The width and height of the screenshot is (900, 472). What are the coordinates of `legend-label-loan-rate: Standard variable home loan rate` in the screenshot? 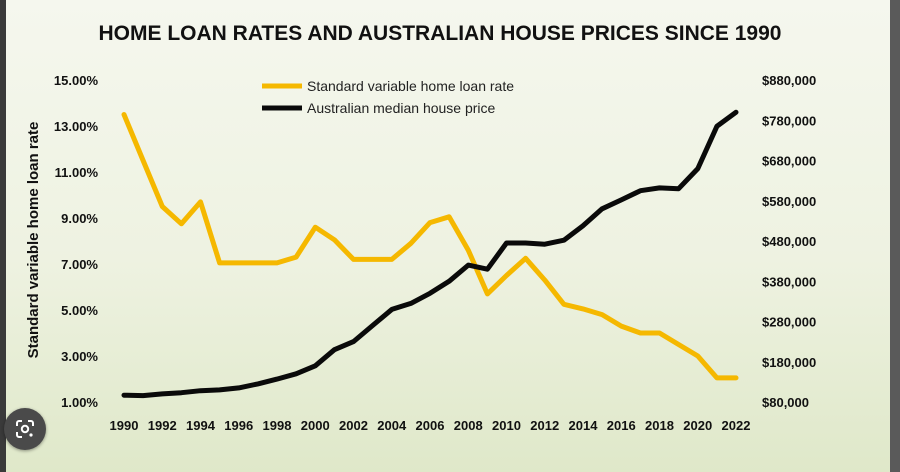 It's located at (410, 86).